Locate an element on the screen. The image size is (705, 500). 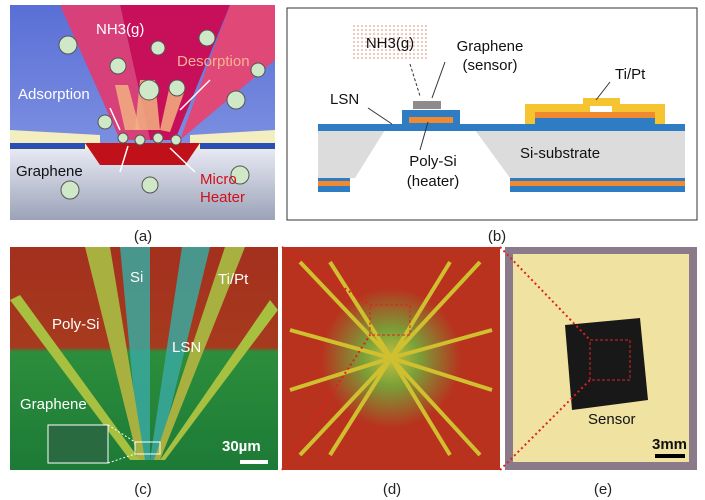
label: Si is located at coordinates (136, 277).